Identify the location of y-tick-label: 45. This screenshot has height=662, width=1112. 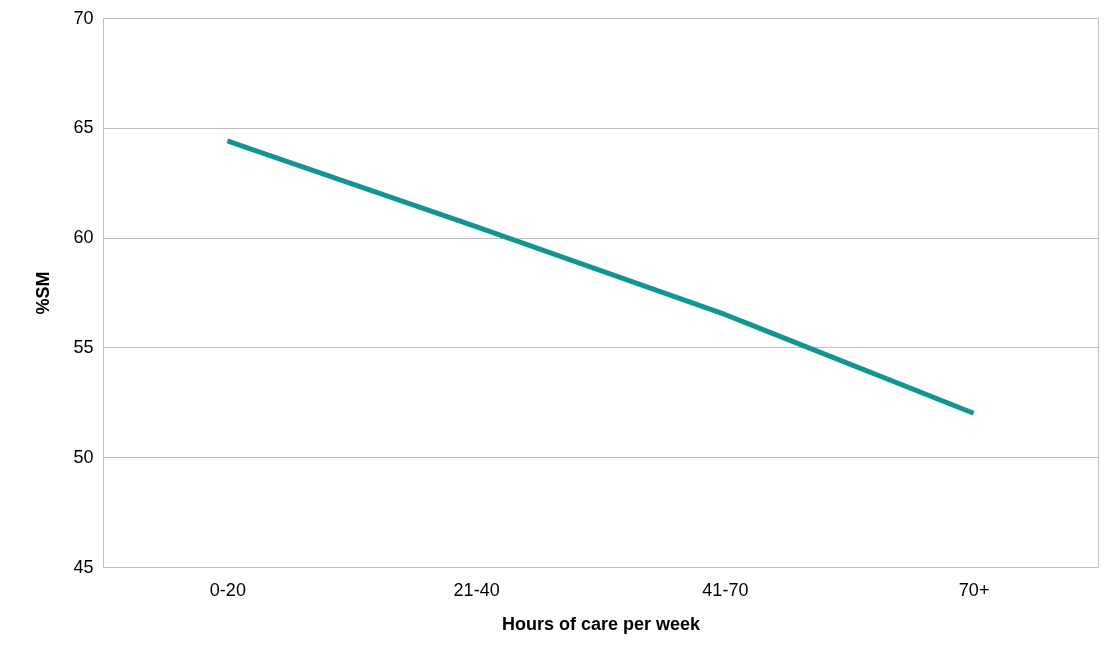
(83, 566).